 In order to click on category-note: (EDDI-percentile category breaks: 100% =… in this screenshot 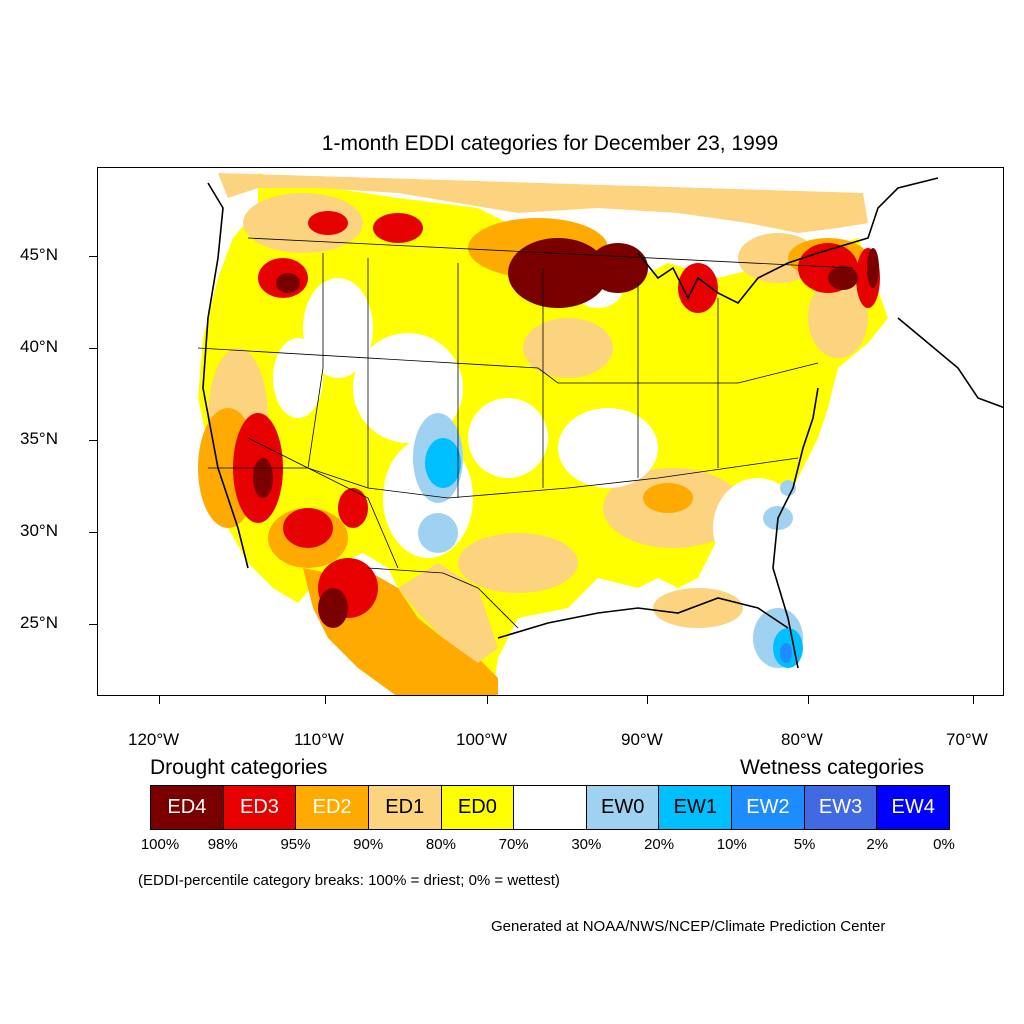, I will do `click(349, 880)`.